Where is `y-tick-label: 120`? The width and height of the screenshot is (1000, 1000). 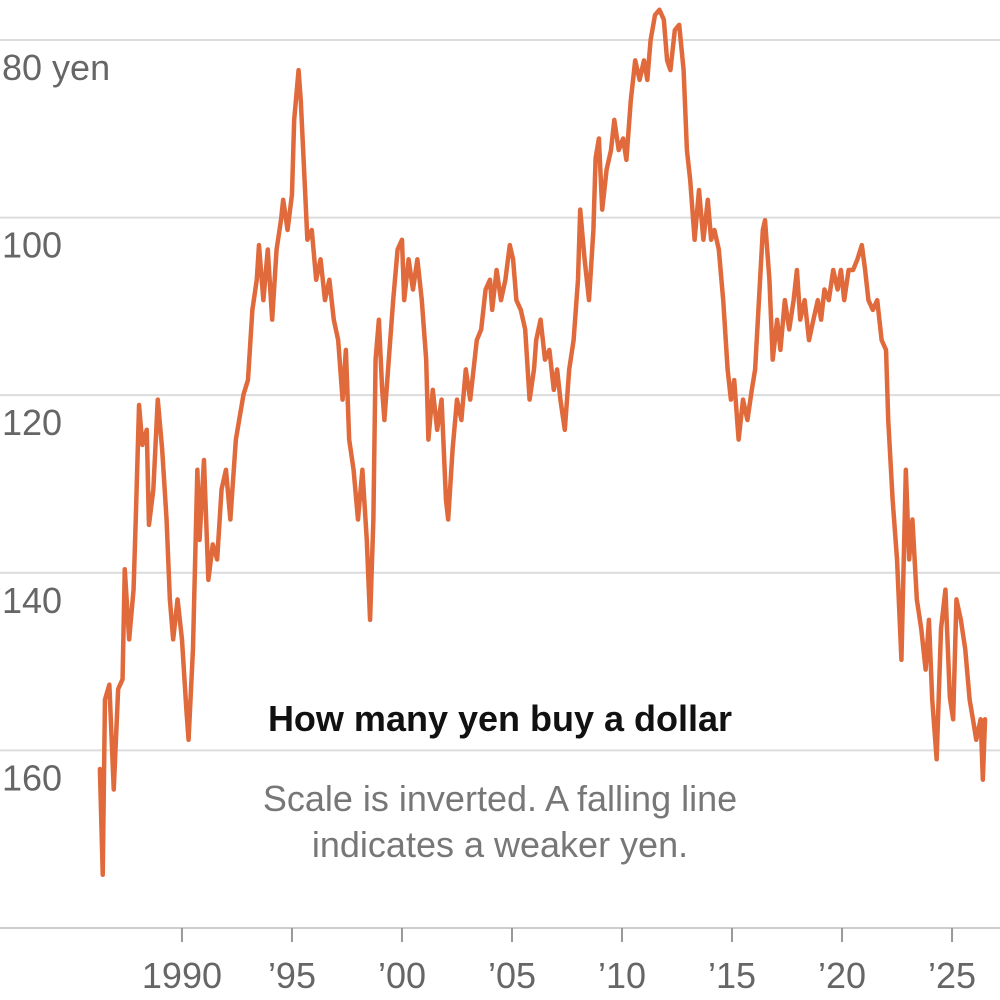 y-tick-label: 120 is located at coordinates (32, 422).